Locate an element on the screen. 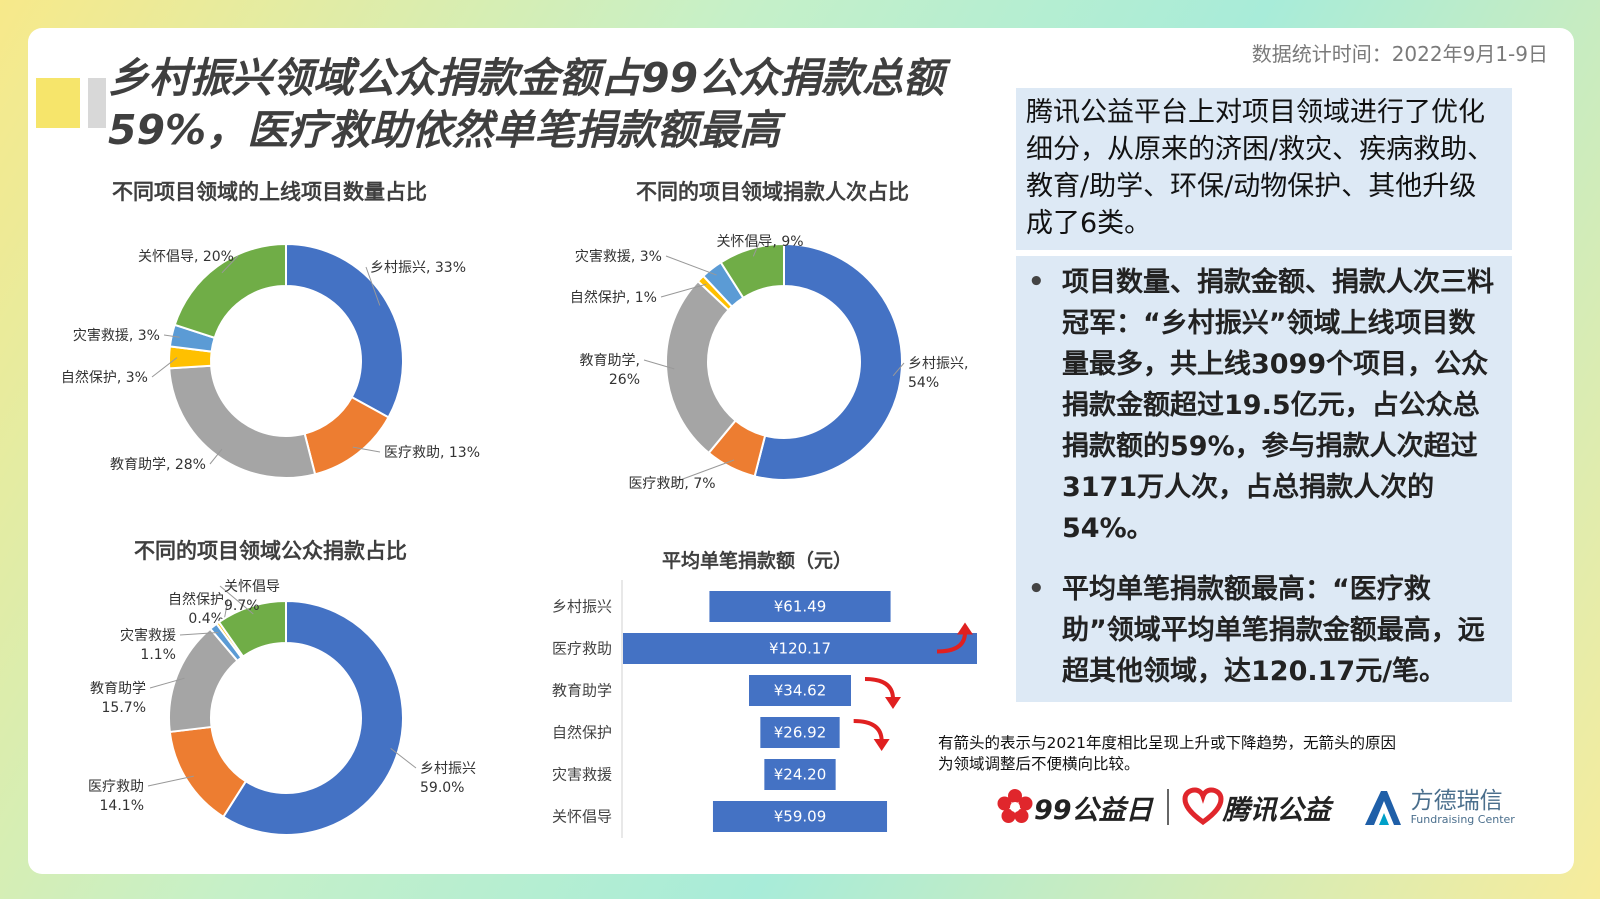  trend-up-arrowhead-icon is located at coordinates (965, 628).